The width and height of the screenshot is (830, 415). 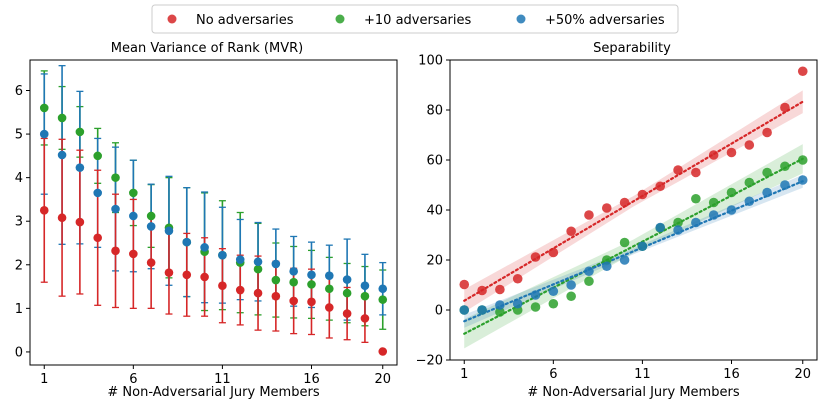 I want to click on mvr-ytick-label: 4, so click(x=19, y=178).